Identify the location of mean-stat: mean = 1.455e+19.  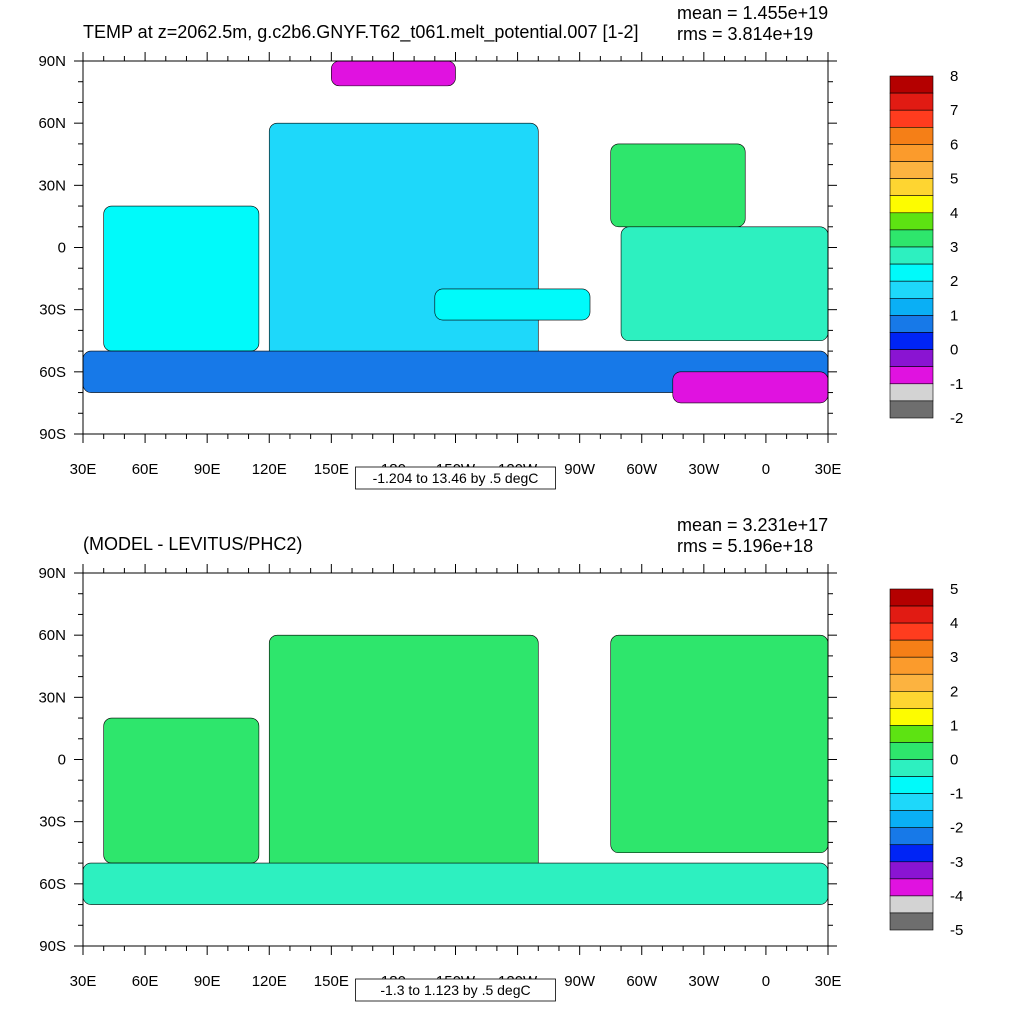
(752, 13).